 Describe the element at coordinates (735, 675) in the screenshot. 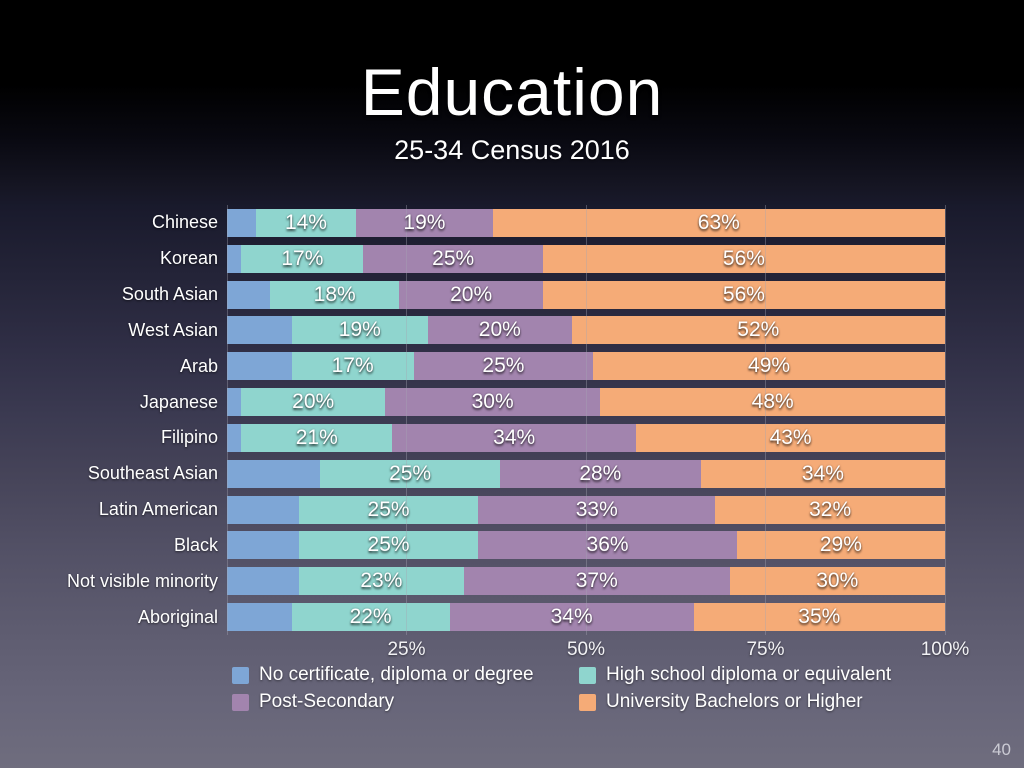

I see `legend-item: High school diploma or equivalent` at that location.